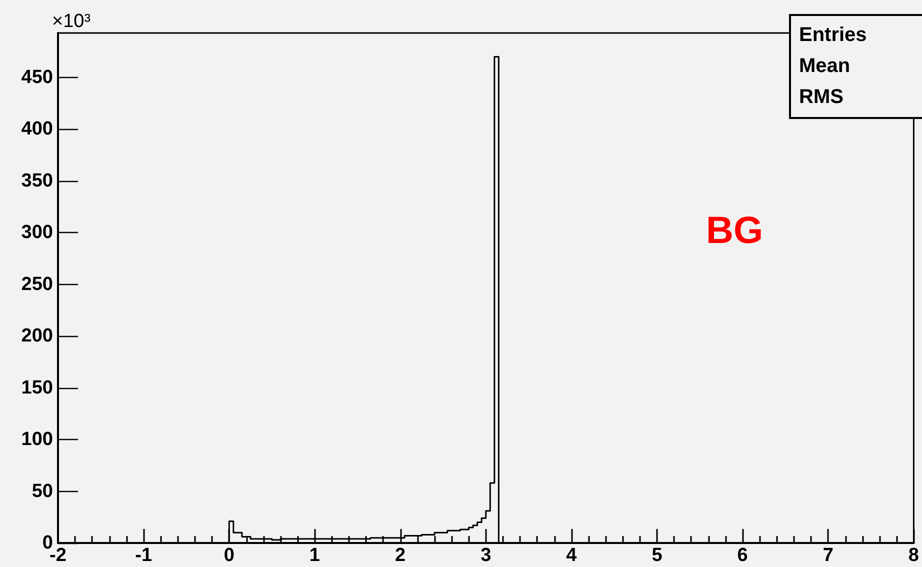 The height and width of the screenshot is (567, 922). What do you see at coordinates (37, 181) in the screenshot?
I see `y-tick-label: 350` at bounding box center [37, 181].